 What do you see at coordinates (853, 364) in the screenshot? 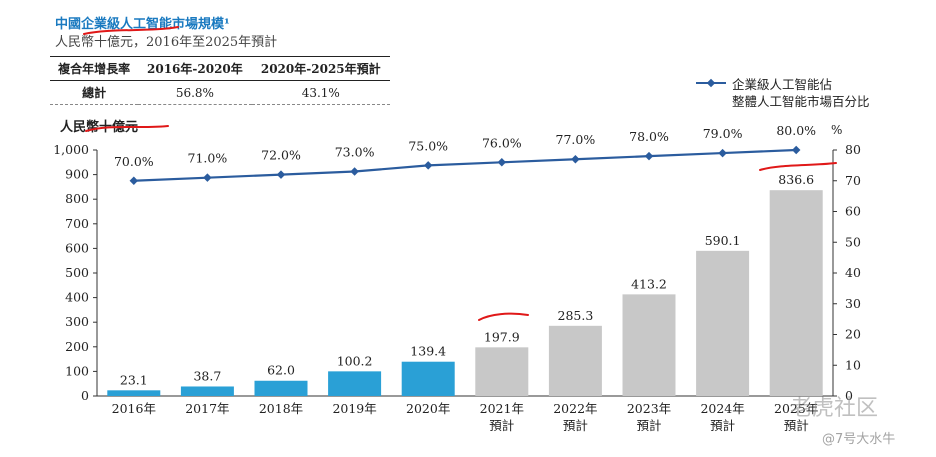
I see `right-tick-label: 10` at bounding box center [853, 364].